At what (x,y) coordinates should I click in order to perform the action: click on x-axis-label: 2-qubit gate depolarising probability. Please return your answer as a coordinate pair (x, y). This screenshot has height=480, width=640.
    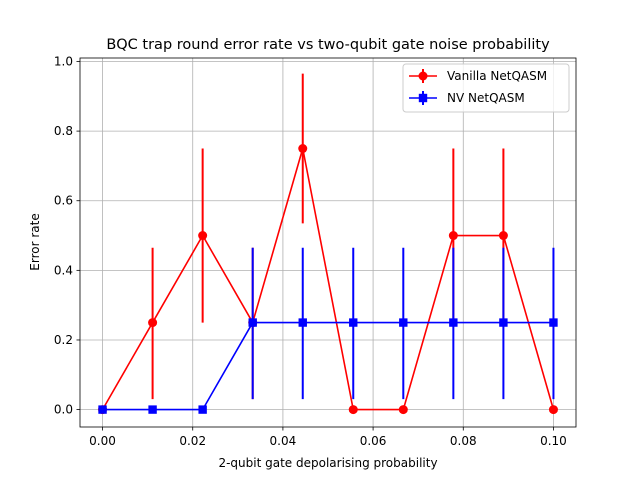
    Looking at the image, I should click on (327, 463).